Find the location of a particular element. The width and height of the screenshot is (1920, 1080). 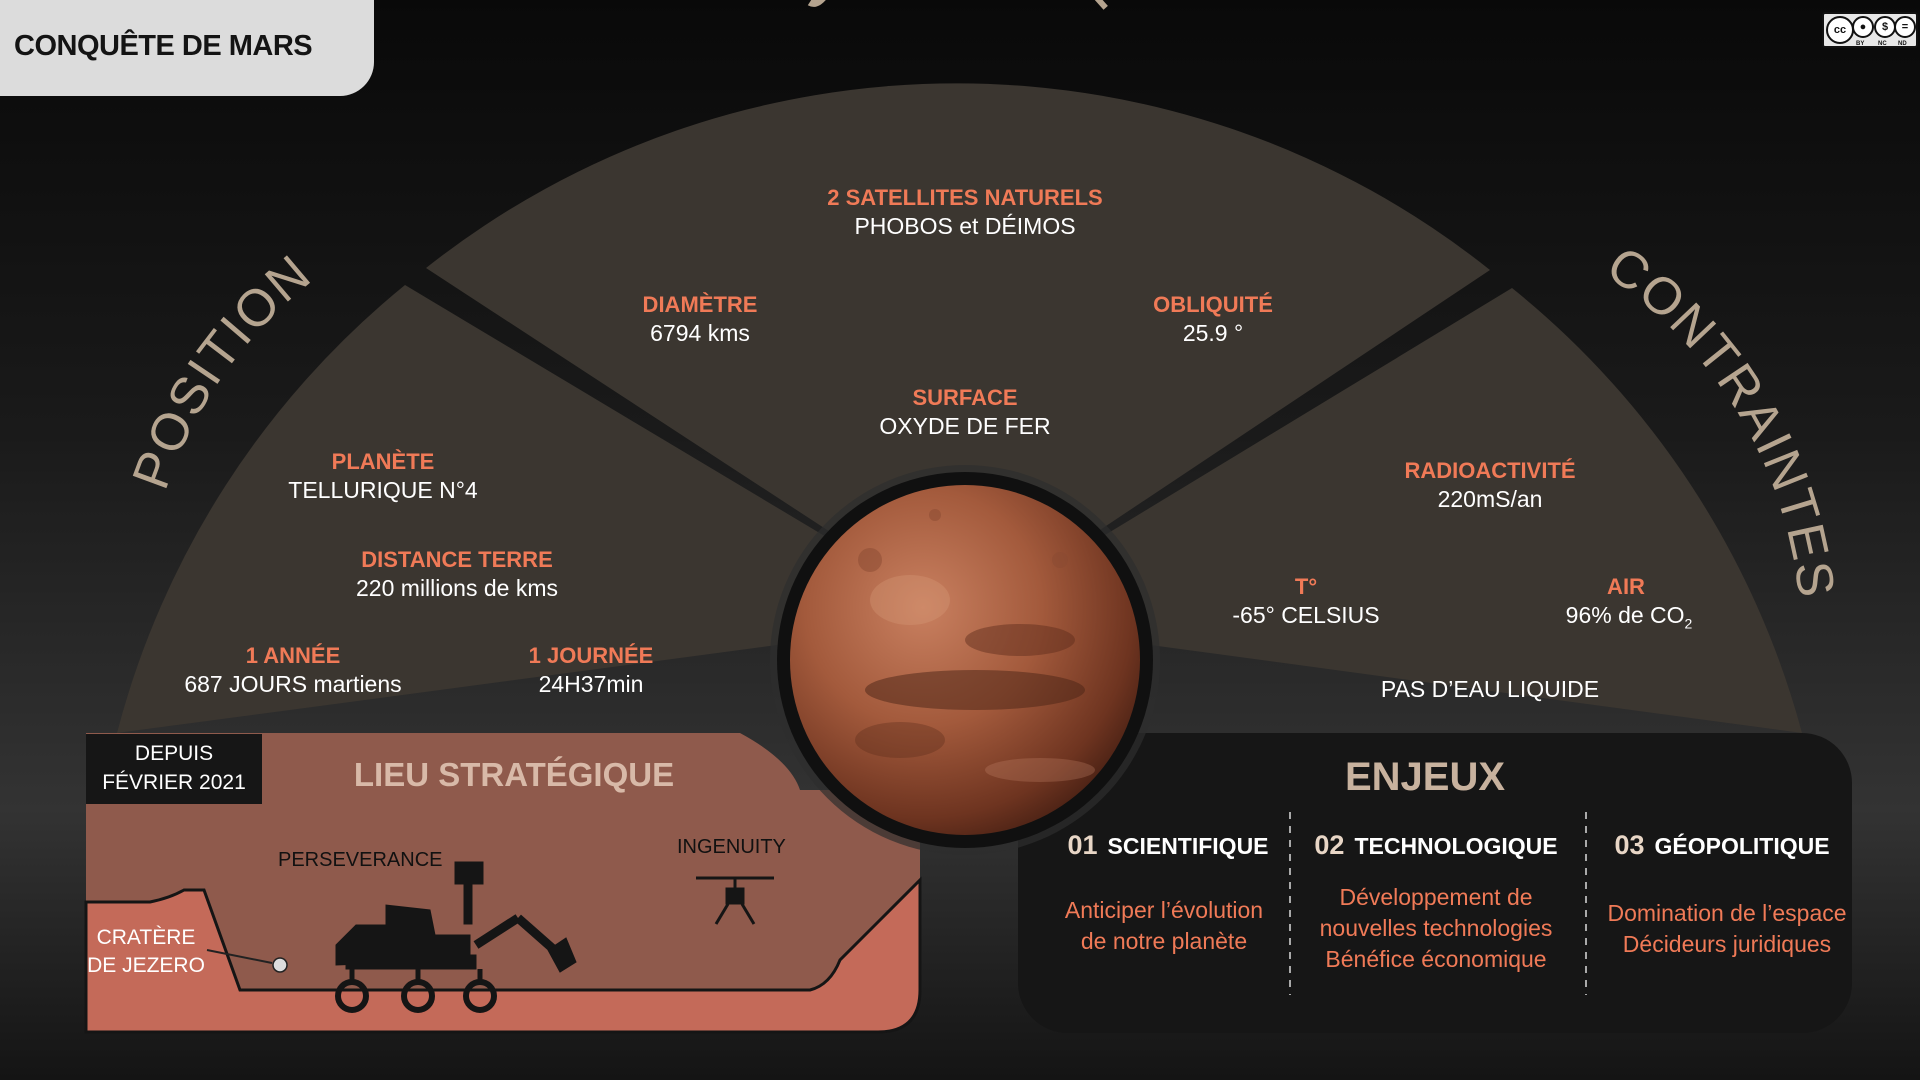

enjeu-number: 01 is located at coordinates (1082, 845).